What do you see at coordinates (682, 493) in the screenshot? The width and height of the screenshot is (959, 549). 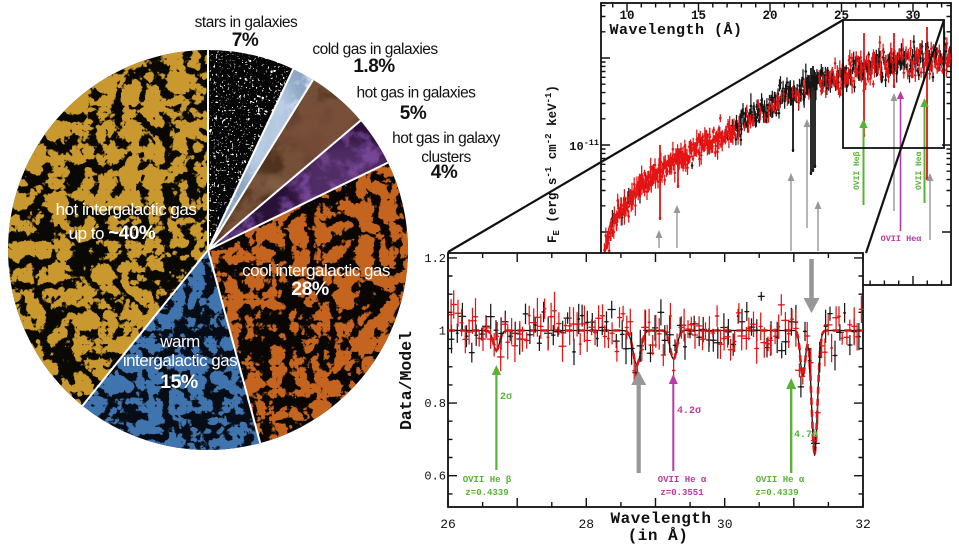 I see `svg-text: z=0.3551` at bounding box center [682, 493].